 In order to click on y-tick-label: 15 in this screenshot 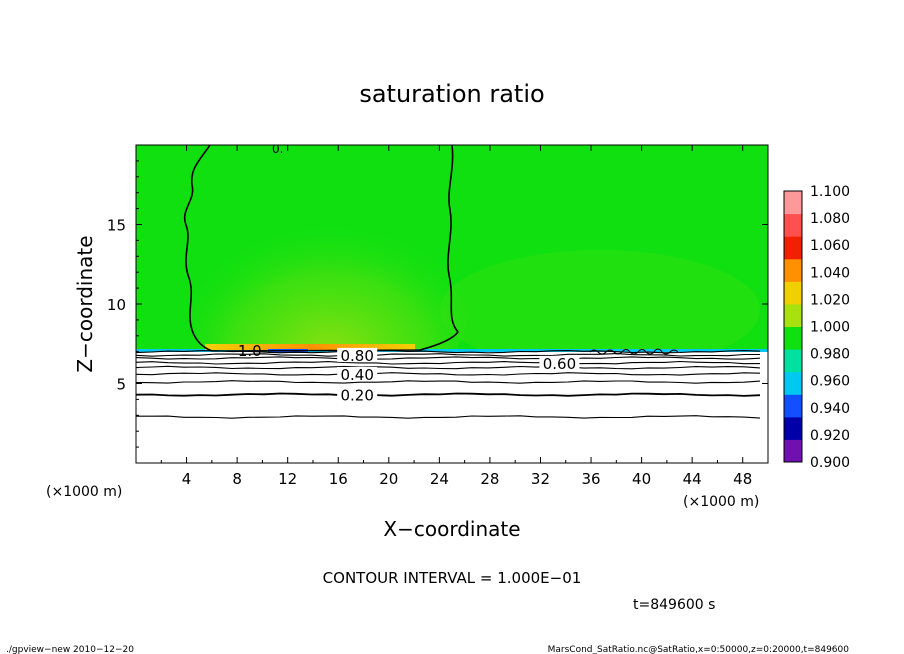, I will do `click(116, 226)`.